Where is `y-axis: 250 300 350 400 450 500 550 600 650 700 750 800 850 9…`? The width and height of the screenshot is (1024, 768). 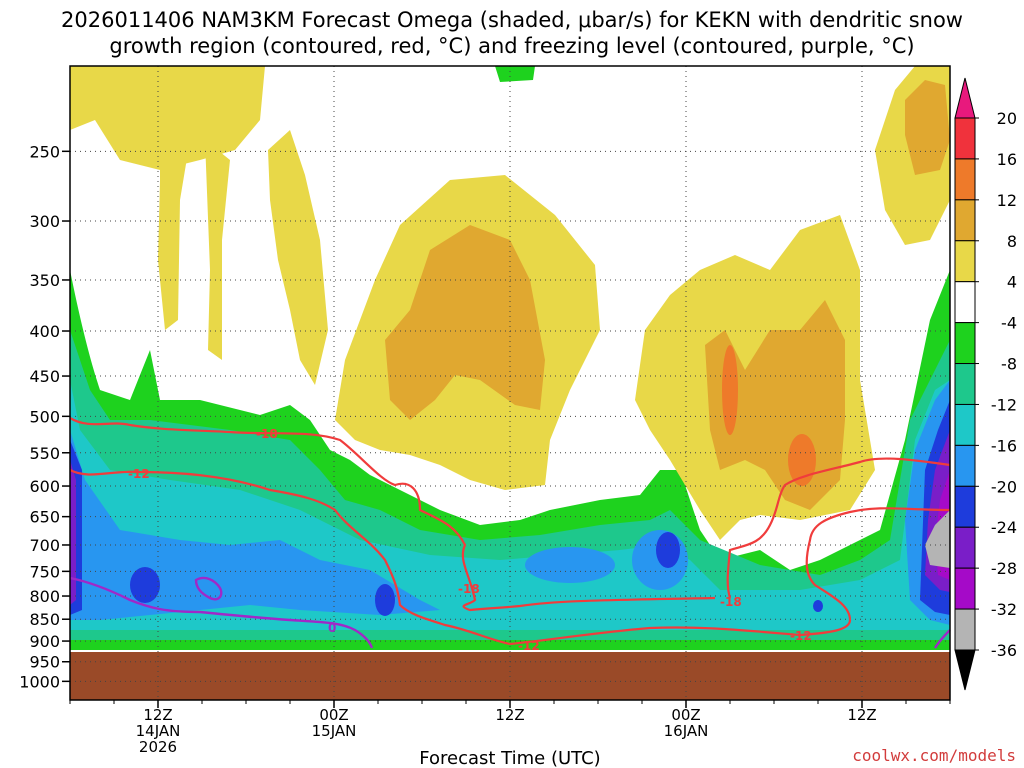
y-axis: 250 300 350 400 450 500 550 600 650 700 750 800 850 9… is located at coordinates (44, 416).